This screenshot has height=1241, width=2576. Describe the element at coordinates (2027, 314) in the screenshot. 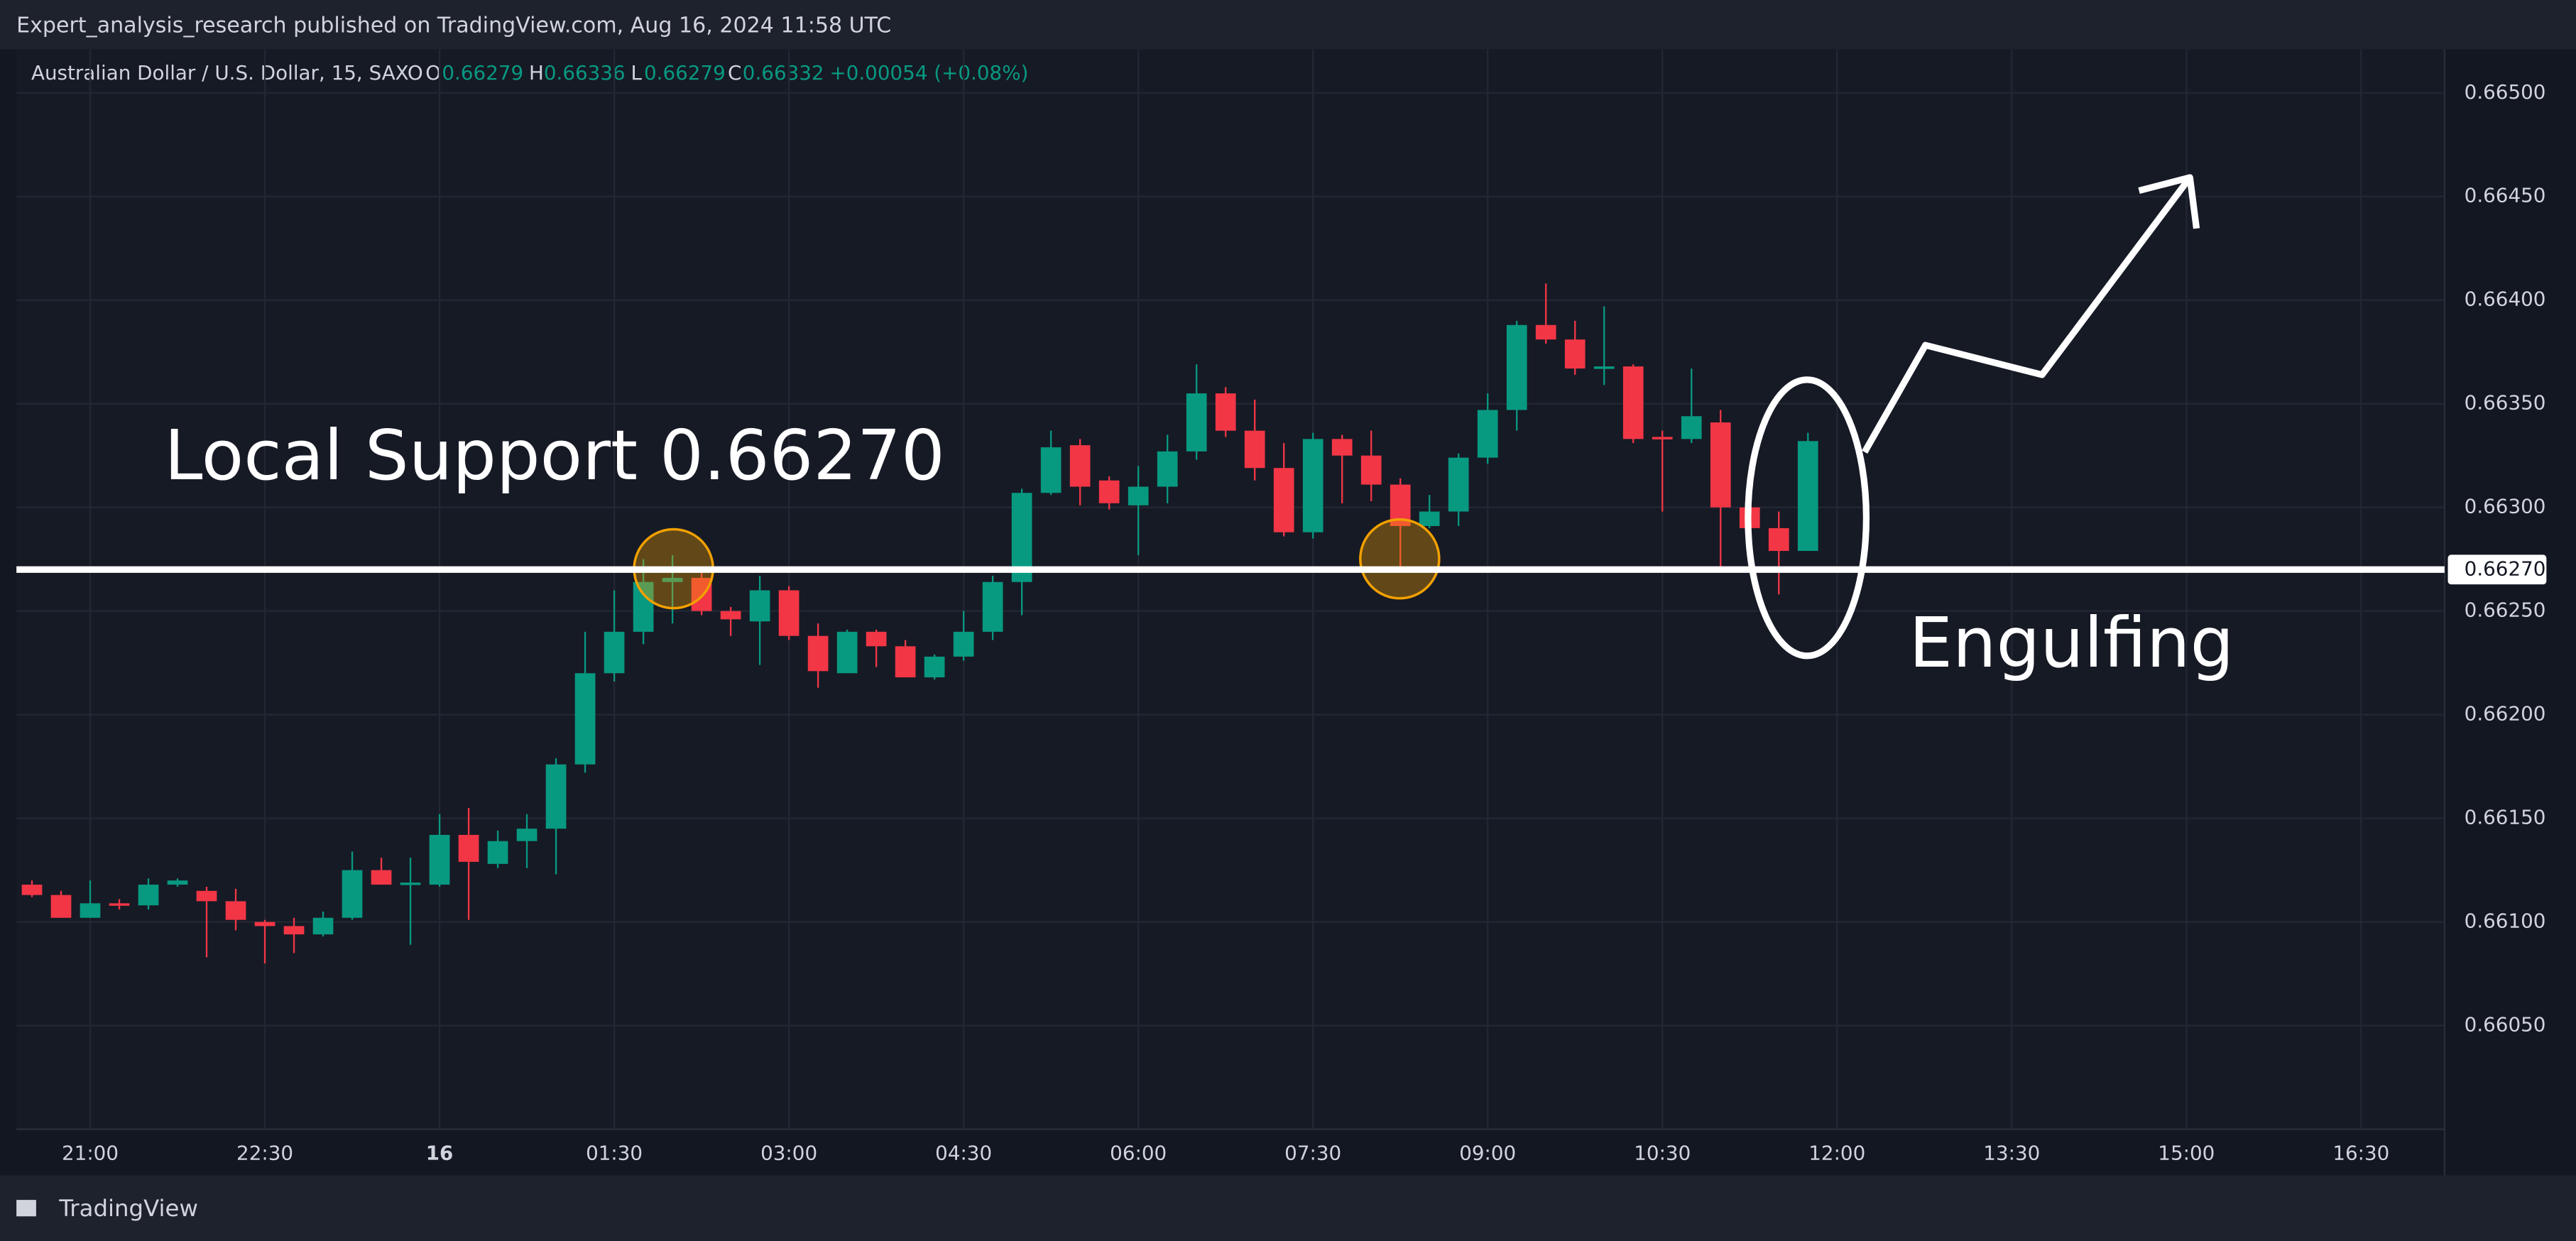

I see `arrow` at that location.